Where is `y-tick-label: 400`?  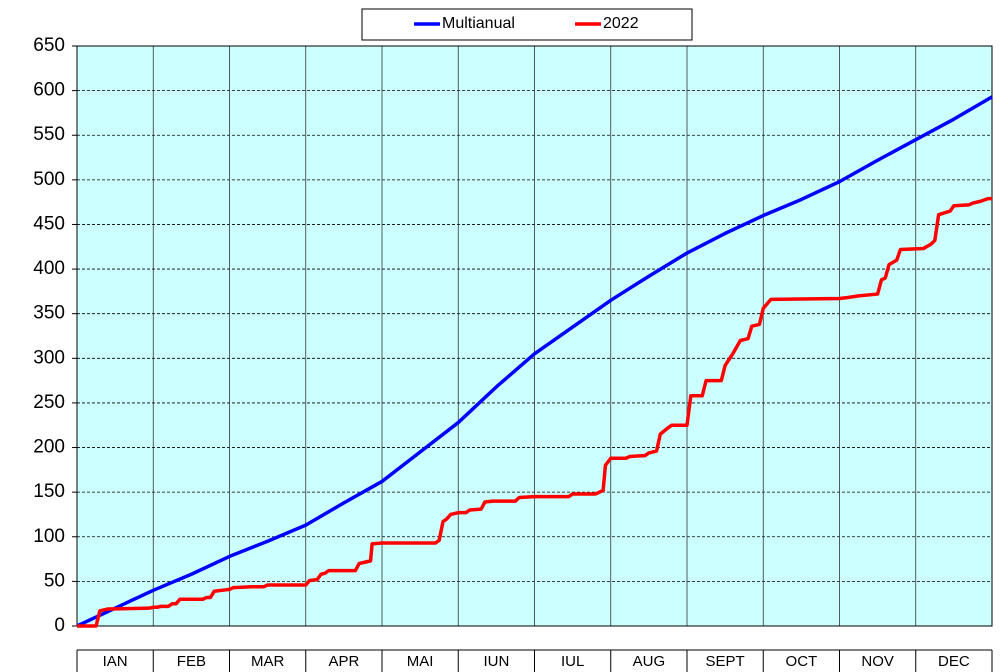
y-tick-label: 400 is located at coordinates (49, 268).